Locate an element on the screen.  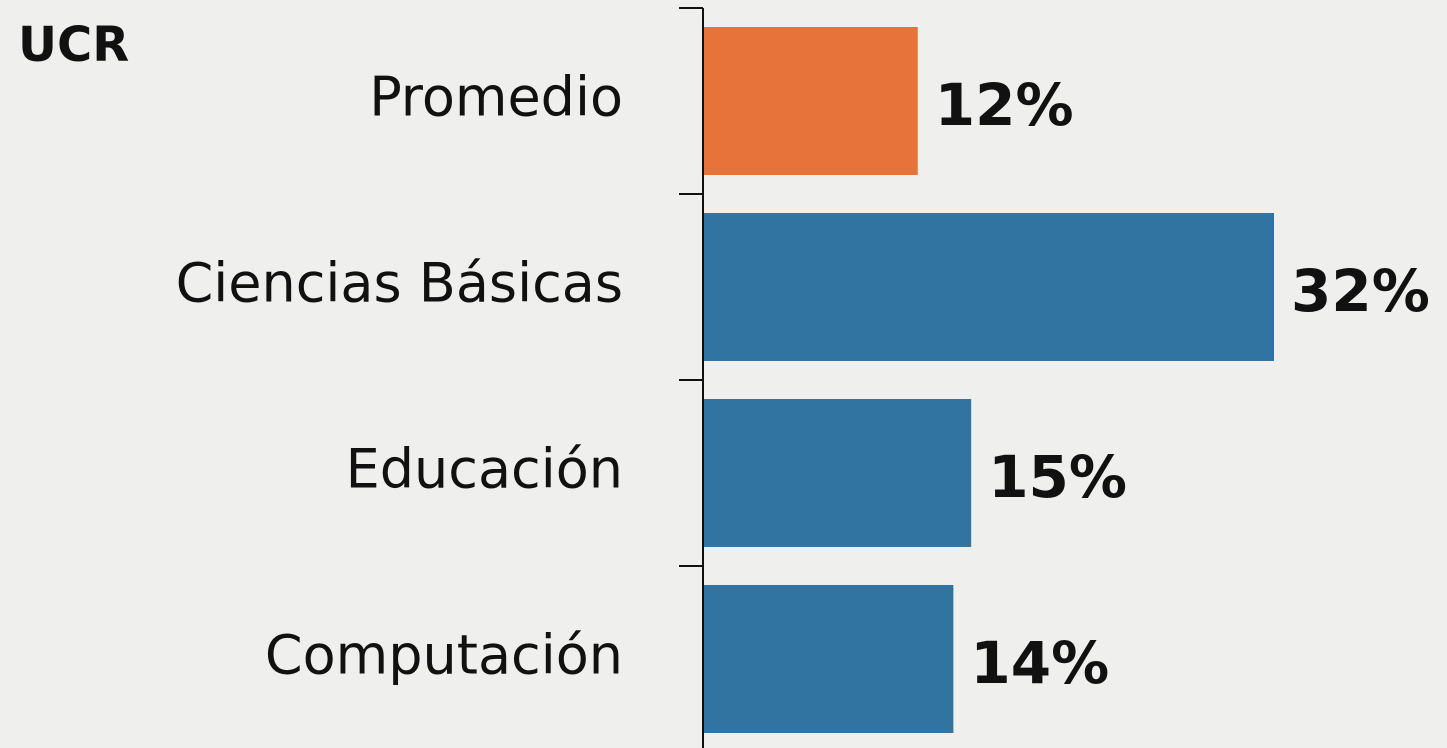
category-label: Ciencias Básicas is located at coordinates (399, 283).